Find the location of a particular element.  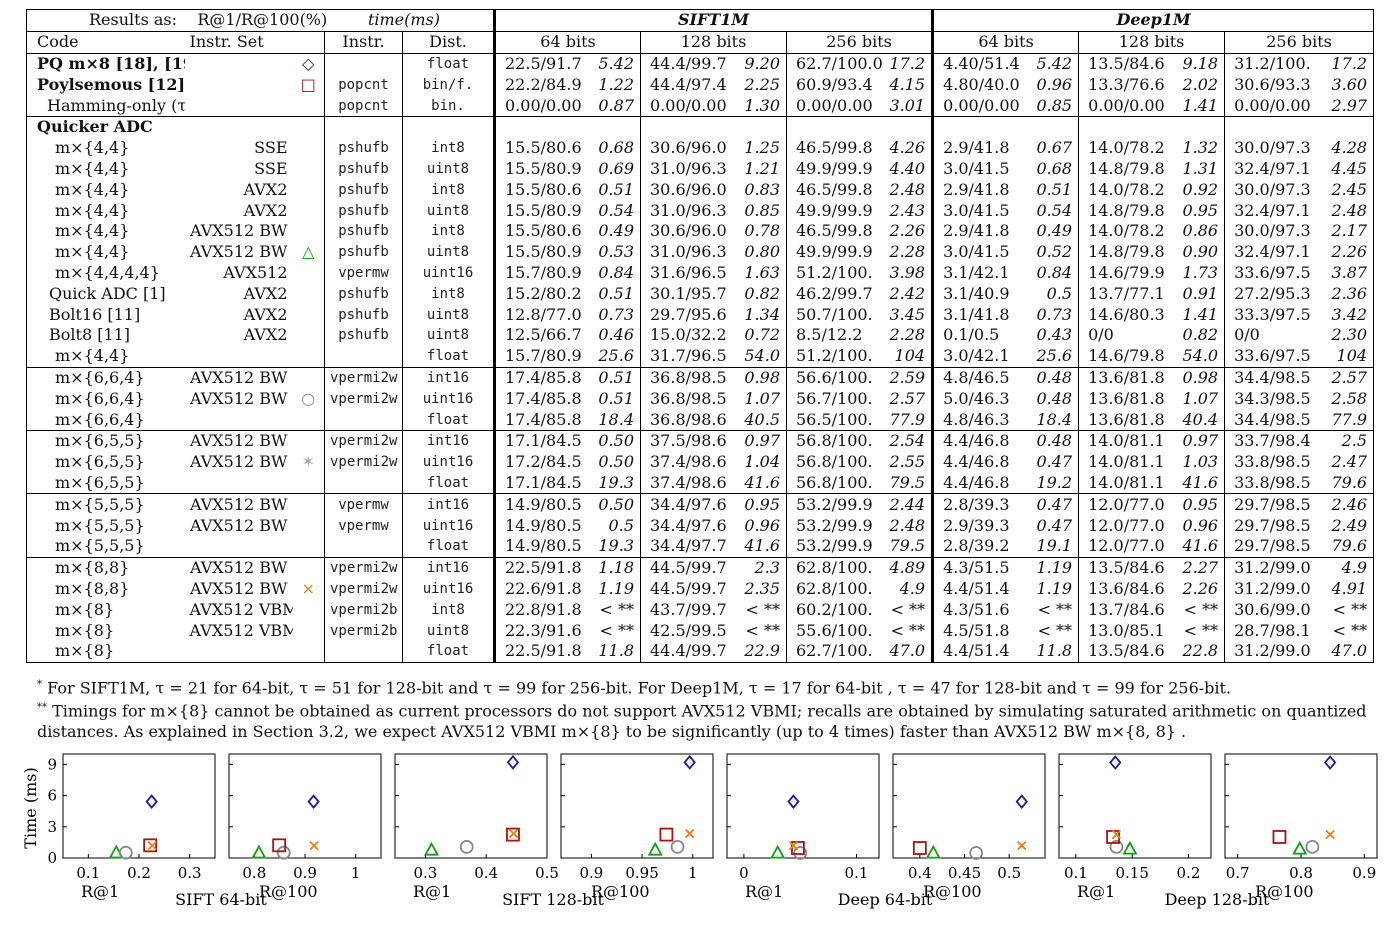

recall-value: 15.7/80.9 is located at coordinates (542, 273).